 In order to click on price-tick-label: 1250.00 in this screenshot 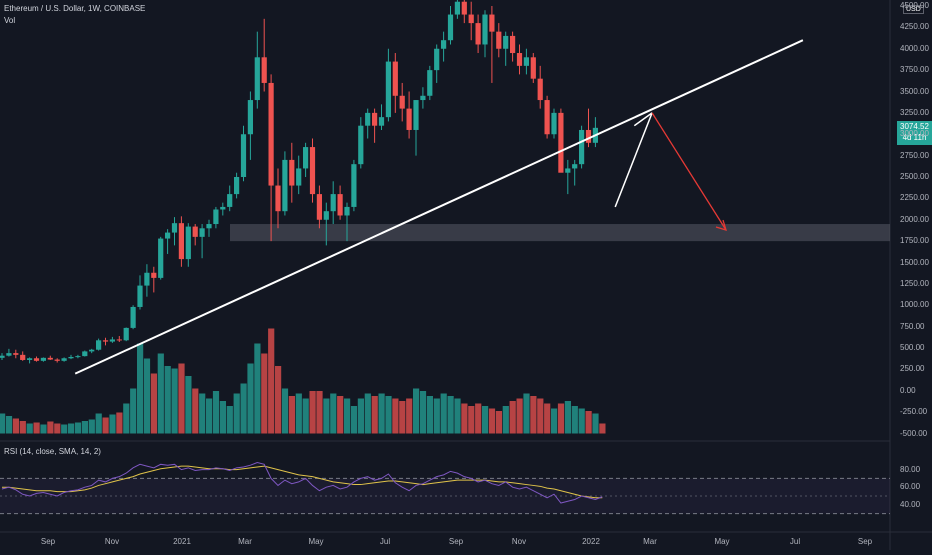, I will do `click(914, 283)`.